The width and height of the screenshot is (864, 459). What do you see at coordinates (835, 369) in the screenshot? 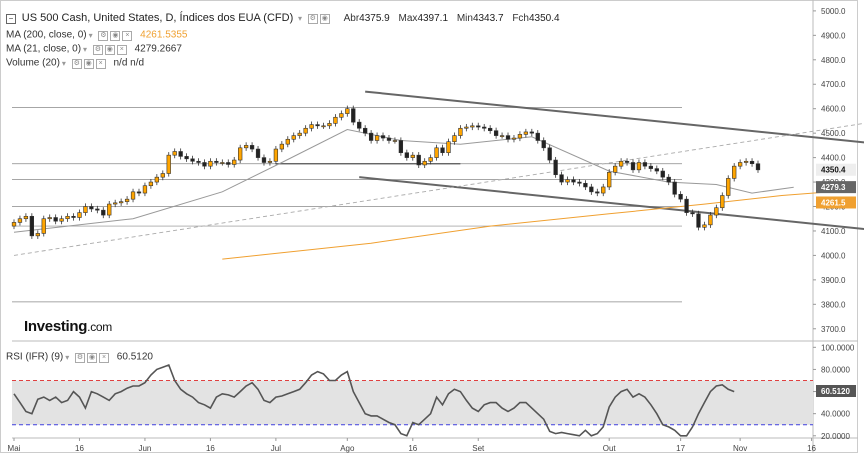
I see `rsi-y-tick-label: 80.0000` at bounding box center [835, 369].